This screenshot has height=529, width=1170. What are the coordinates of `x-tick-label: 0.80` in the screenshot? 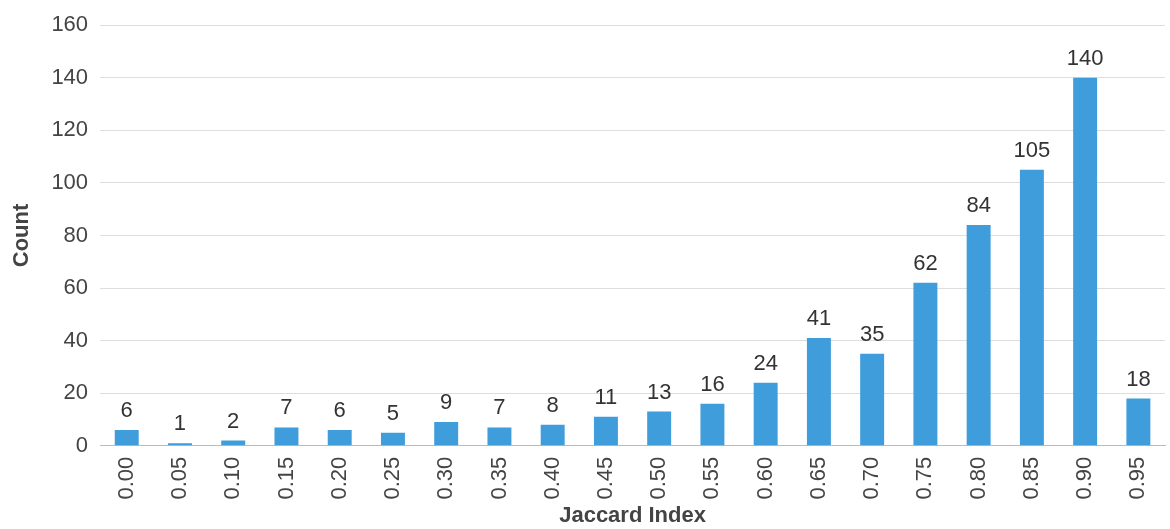 It's located at (977, 478).